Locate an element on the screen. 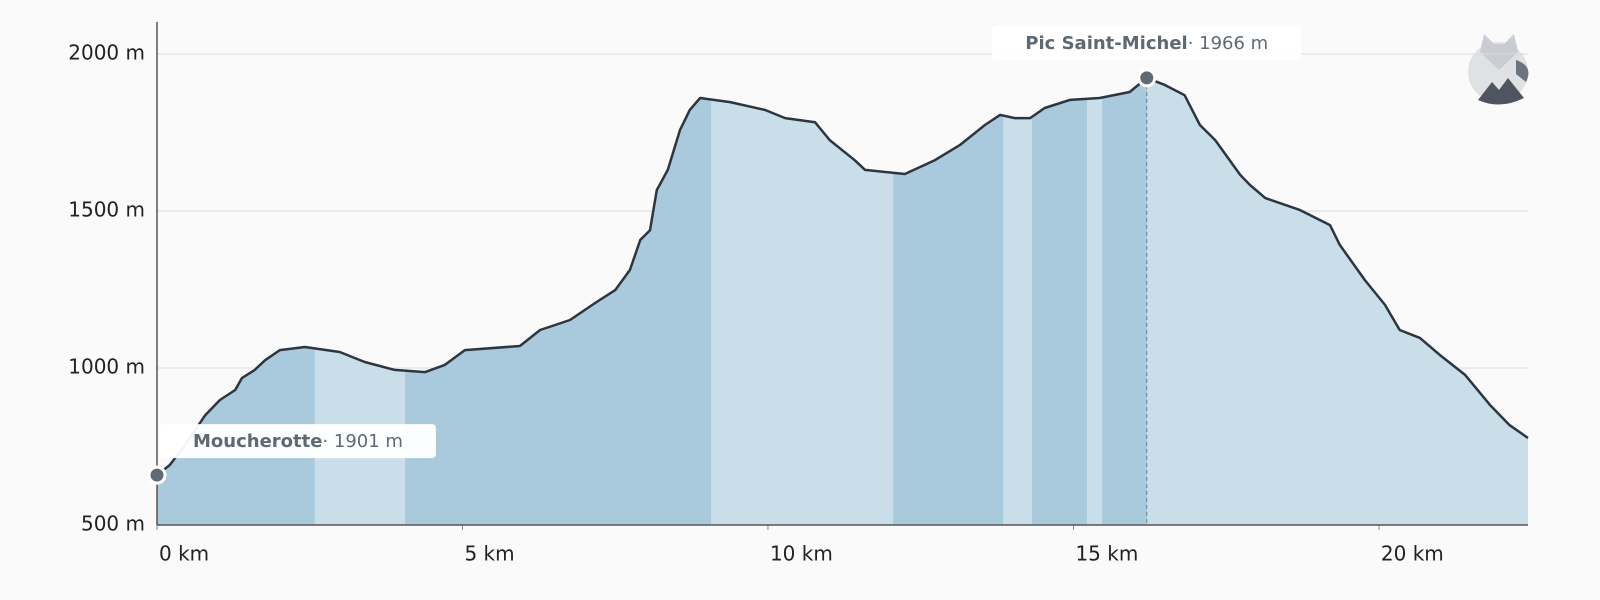 The width and height of the screenshot is (1600, 600). x-tick-label: 0 km is located at coordinates (184, 554).